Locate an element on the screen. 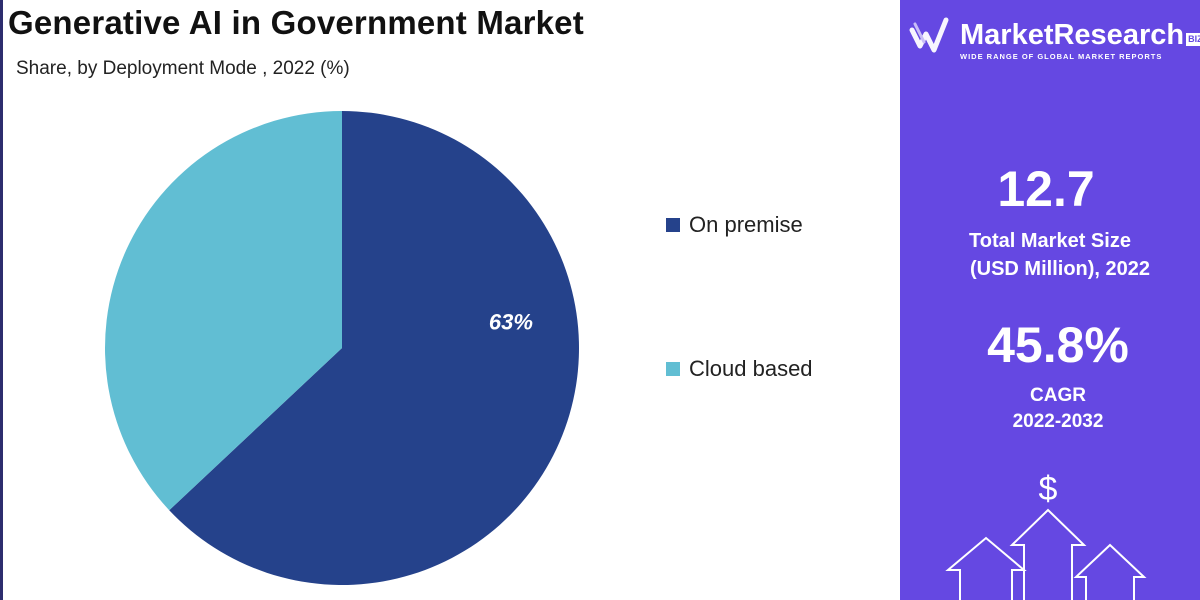  legend-swatch-cloud-based is located at coordinates (673, 369).